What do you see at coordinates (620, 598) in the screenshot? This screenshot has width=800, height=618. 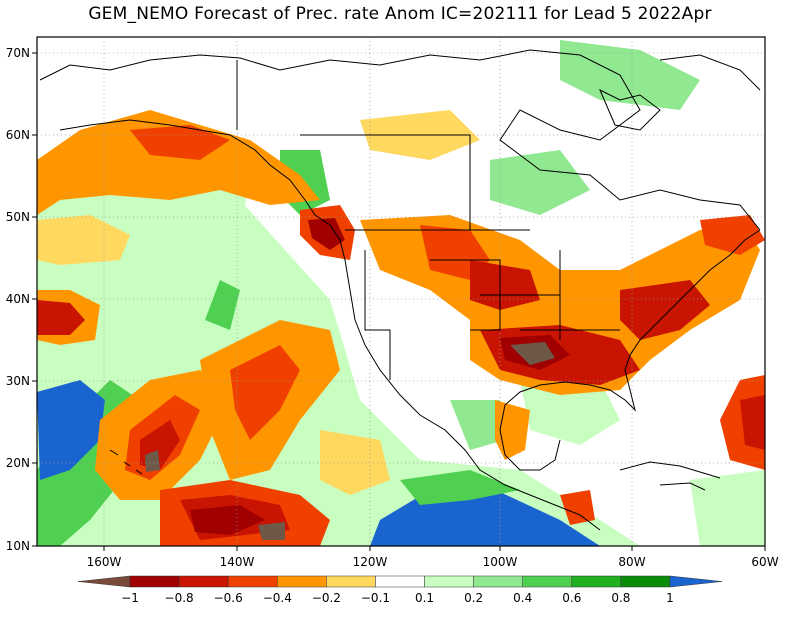 I see `colorbar-label: 0.8` at bounding box center [620, 598].